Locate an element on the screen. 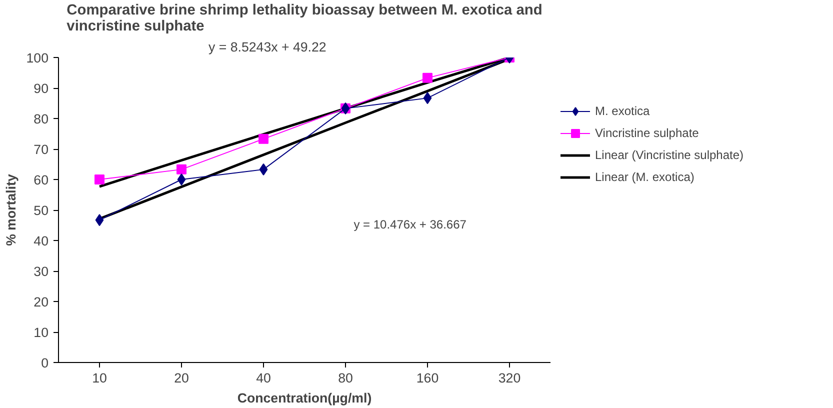 This screenshot has height=408, width=833. x-axis-title: Concentration(µg/ml) is located at coordinates (304, 398).